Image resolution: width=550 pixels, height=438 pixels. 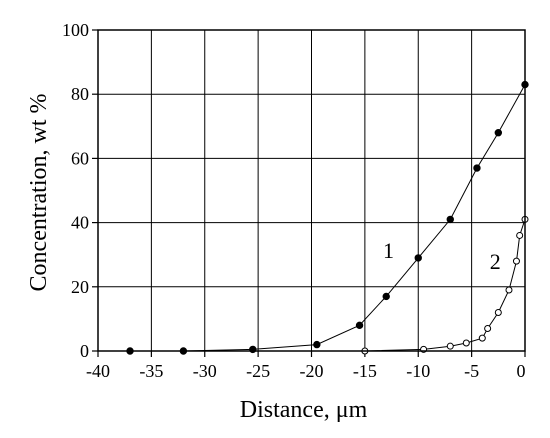 I want to click on x-tick-label: -15, so click(x=365, y=371).